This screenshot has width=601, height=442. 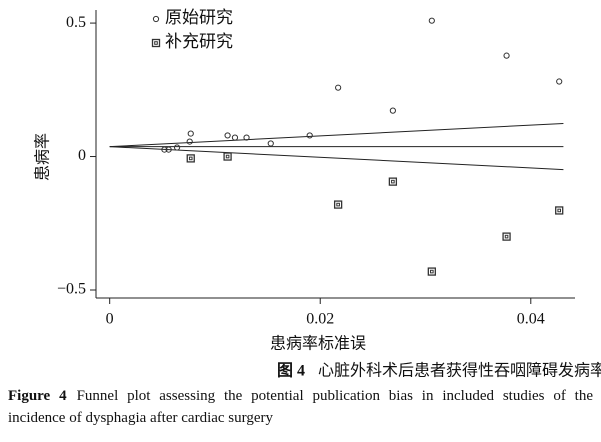 What do you see at coordinates (199, 17) in the screenshot?
I see `legend-label: 原始研究` at bounding box center [199, 17].